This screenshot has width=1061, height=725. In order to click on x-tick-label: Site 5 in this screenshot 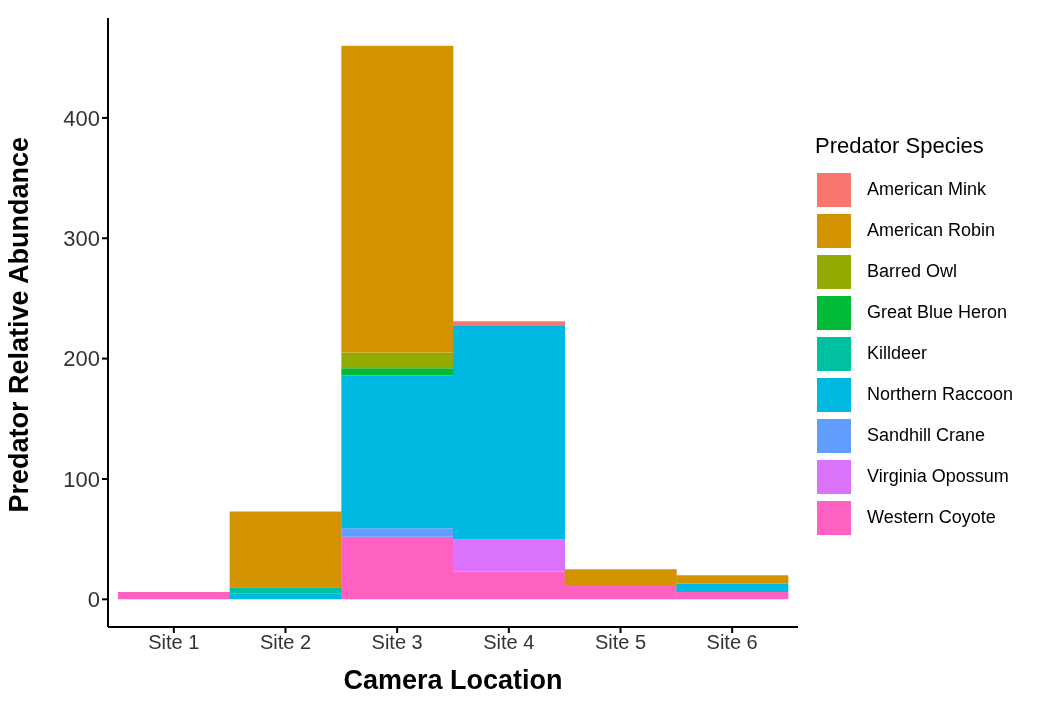, I will do `click(620, 642)`.